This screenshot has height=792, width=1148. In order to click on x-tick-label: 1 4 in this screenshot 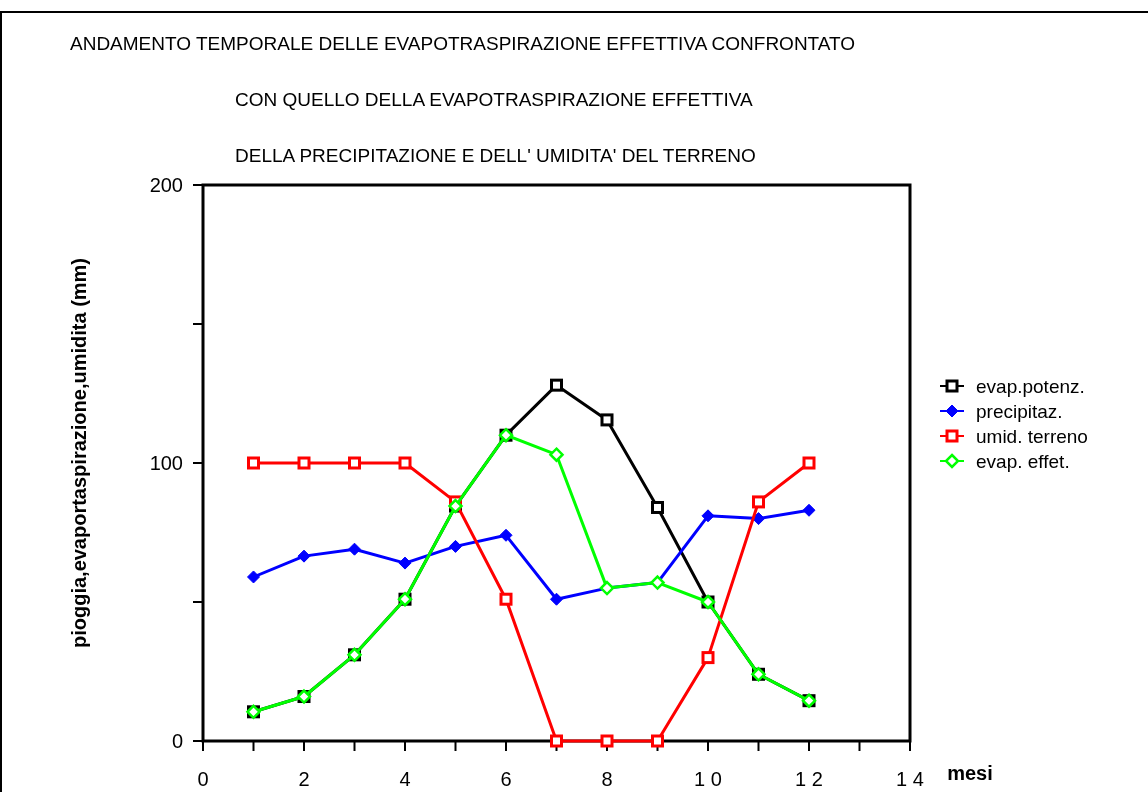, I will do `click(910, 779)`.